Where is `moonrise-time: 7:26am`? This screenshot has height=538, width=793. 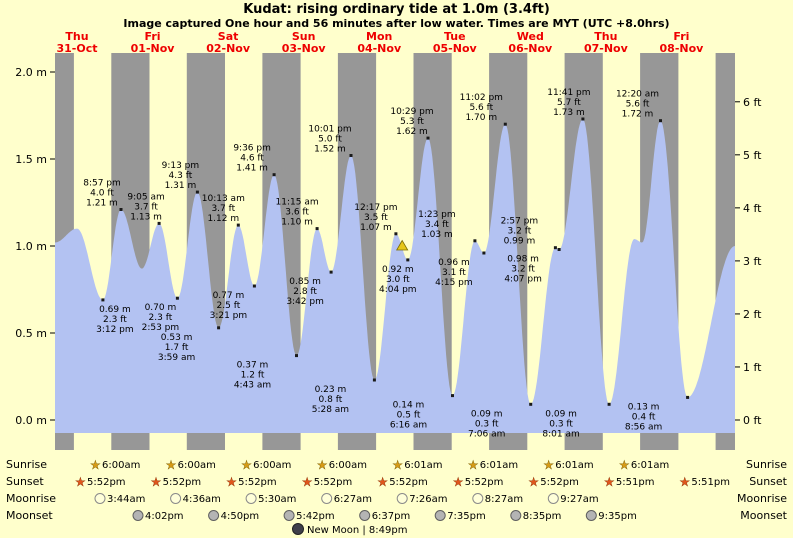 moonrise-time: 7:26am is located at coordinates (428, 499).